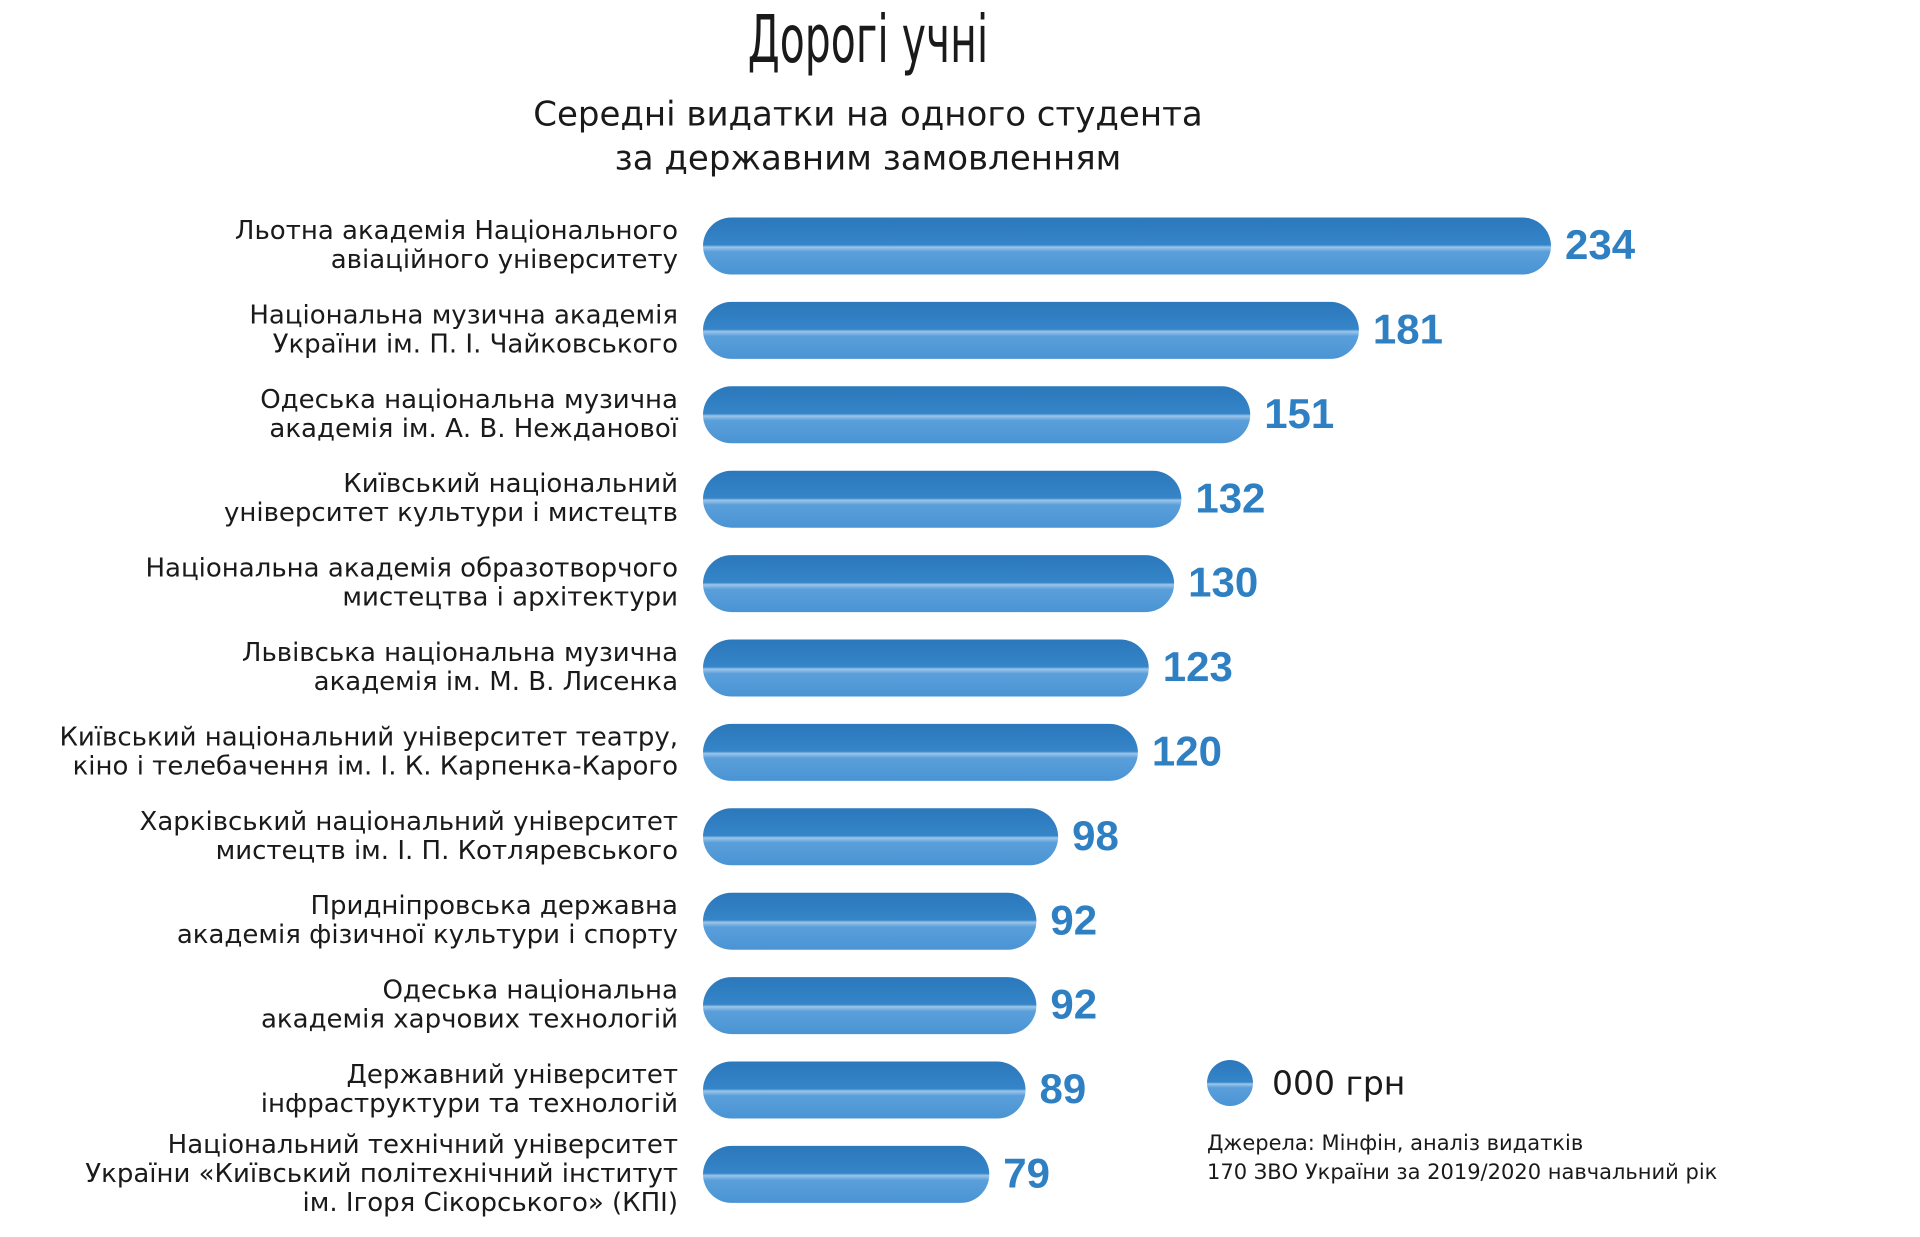 This screenshot has height=1237, width=1920. I want to click on source: Джерела: Мінфін, аналіз видатків, so click(1395, 1143).